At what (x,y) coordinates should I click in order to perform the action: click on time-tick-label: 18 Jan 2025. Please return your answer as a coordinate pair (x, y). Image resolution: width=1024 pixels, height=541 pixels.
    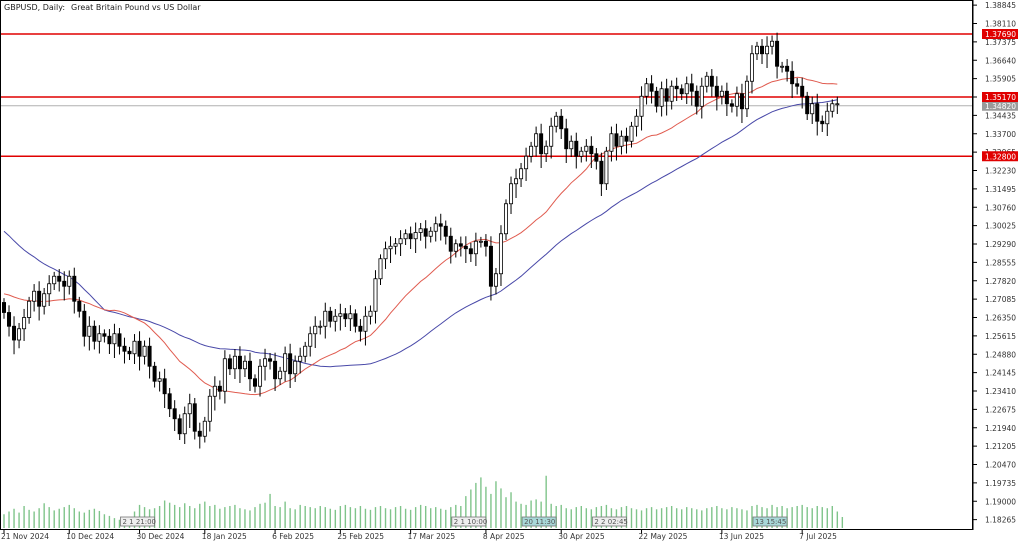
    Looking at the image, I should click on (224, 536).